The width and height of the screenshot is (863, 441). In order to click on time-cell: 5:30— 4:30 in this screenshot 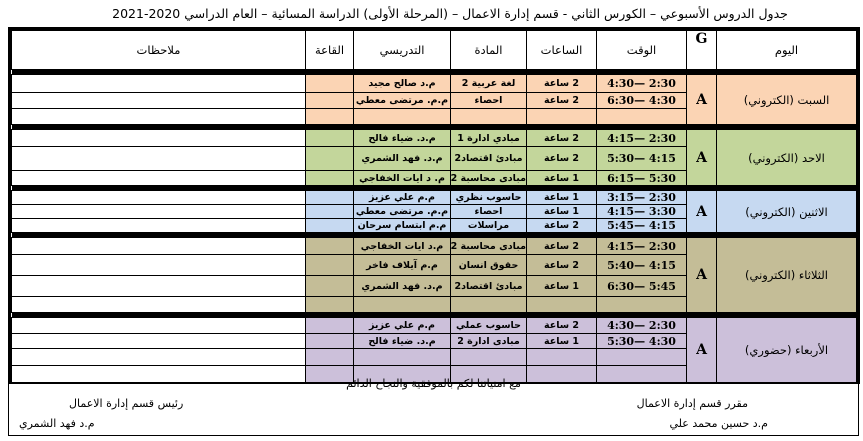, I will do `click(641, 341)`.